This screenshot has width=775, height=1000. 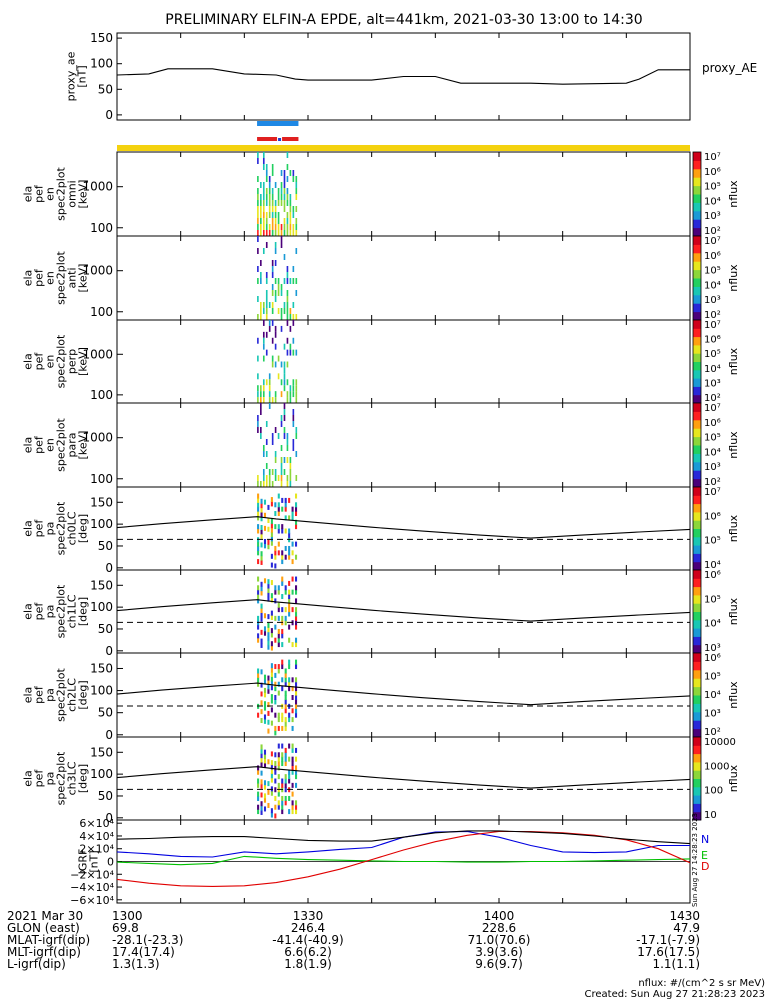 What do you see at coordinates (701, 983) in the screenshot?
I see `units-note: nflux: #/(cm^2 s sr MeV)` at bounding box center [701, 983].